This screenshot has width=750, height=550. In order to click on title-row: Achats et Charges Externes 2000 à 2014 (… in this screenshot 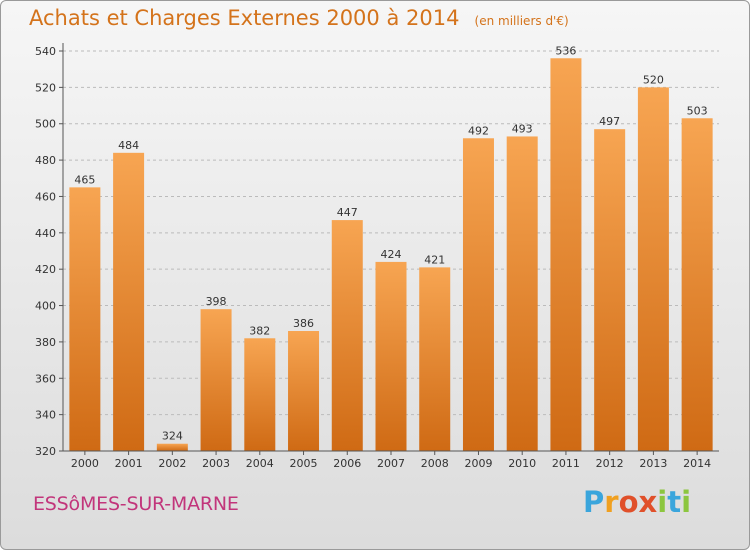, I will do `click(299, 18)`.